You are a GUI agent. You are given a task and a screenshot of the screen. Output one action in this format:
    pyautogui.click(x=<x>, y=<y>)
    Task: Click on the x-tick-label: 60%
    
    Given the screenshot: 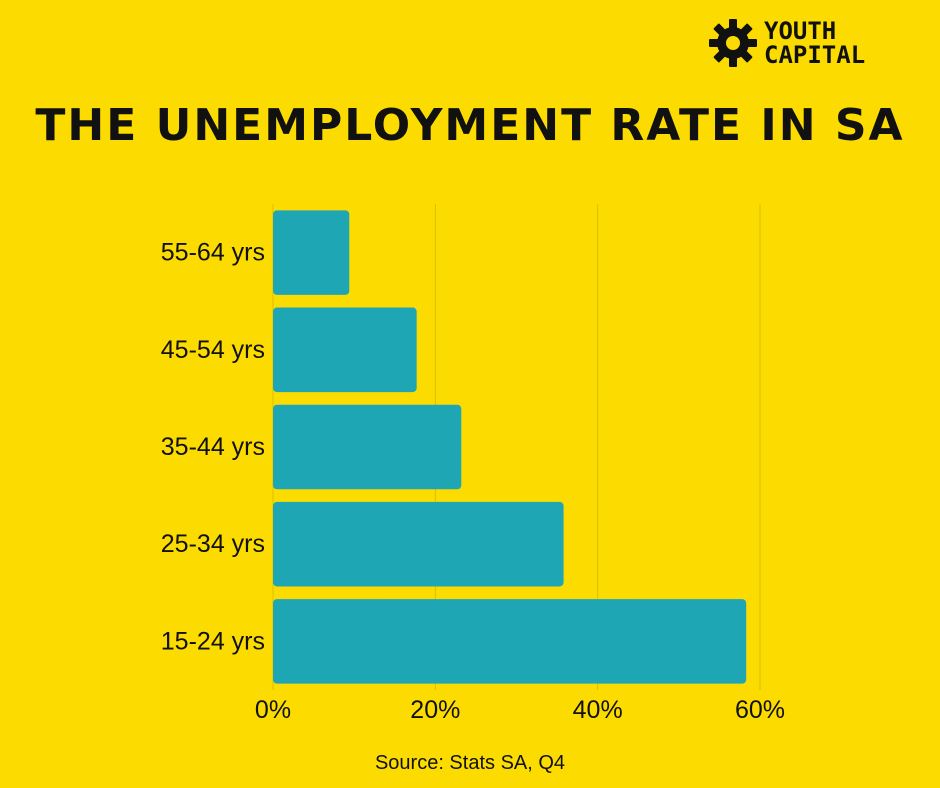 What is the action you would take?
    pyautogui.click(x=760, y=710)
    